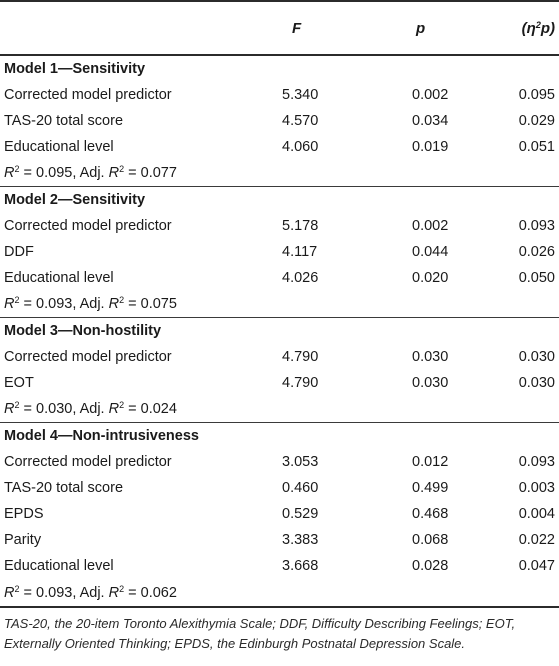  Describe the element at coordinates (279, 121) in the screenshot. I see `table-row: TAS-20 total score 4.570 0.034 0.029` at that location.